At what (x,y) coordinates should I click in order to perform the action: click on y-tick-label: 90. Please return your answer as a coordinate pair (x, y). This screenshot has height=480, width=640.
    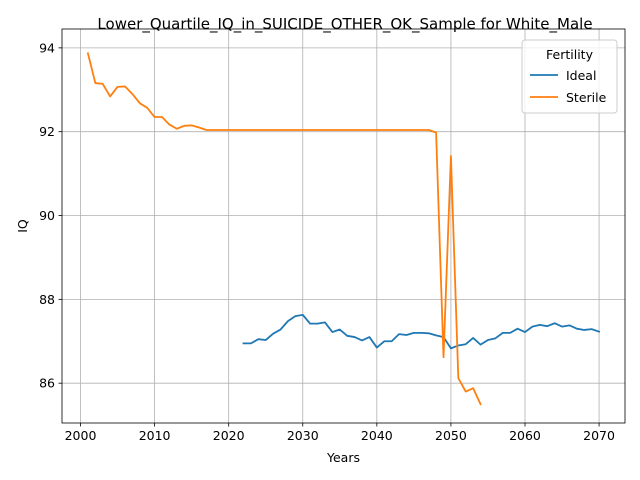
    Looking at the image, I should click on (47, 215).